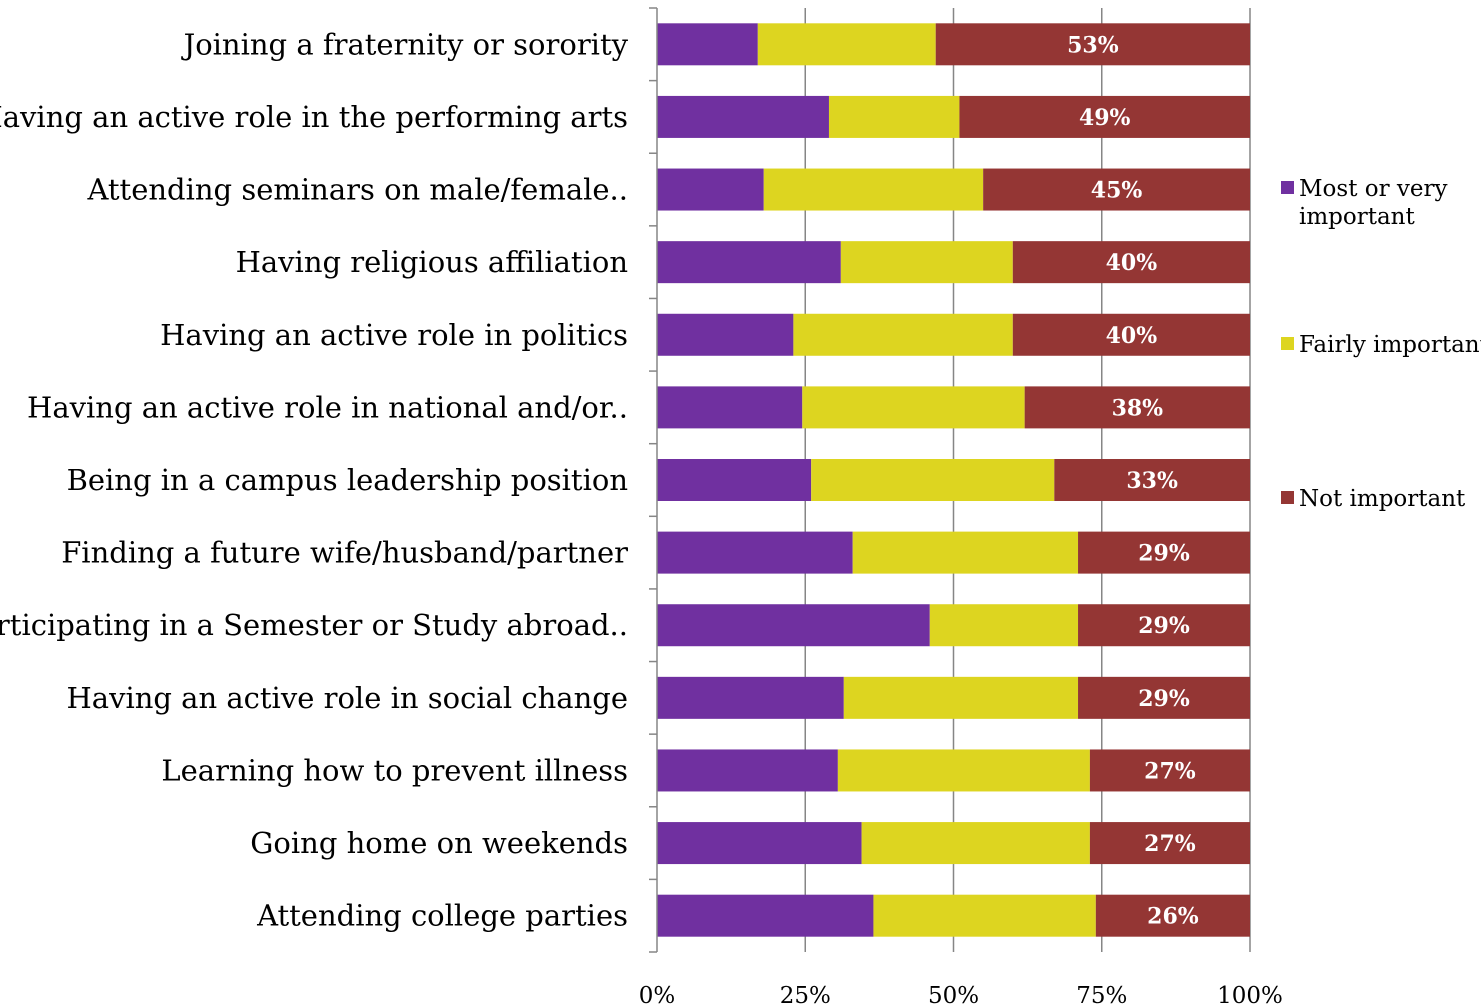 This screenshot has width=1481, height=1008. Describe the element at coordinates (357, 190) in the screenshot. I see `category-label: Attending seminars on male/female..` at that location.